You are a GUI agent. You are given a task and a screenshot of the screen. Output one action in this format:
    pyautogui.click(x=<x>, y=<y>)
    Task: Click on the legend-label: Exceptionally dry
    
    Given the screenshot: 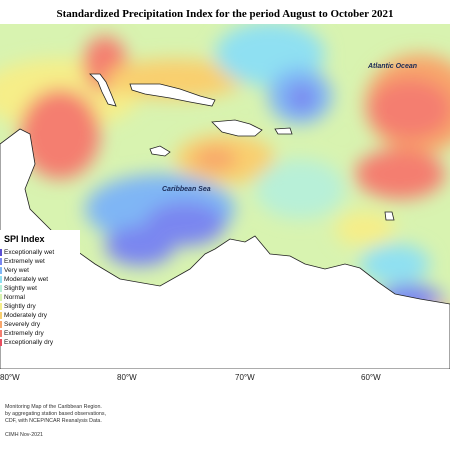 What is the action you would take?
    pyautogui.click(x=29, y=342)
    